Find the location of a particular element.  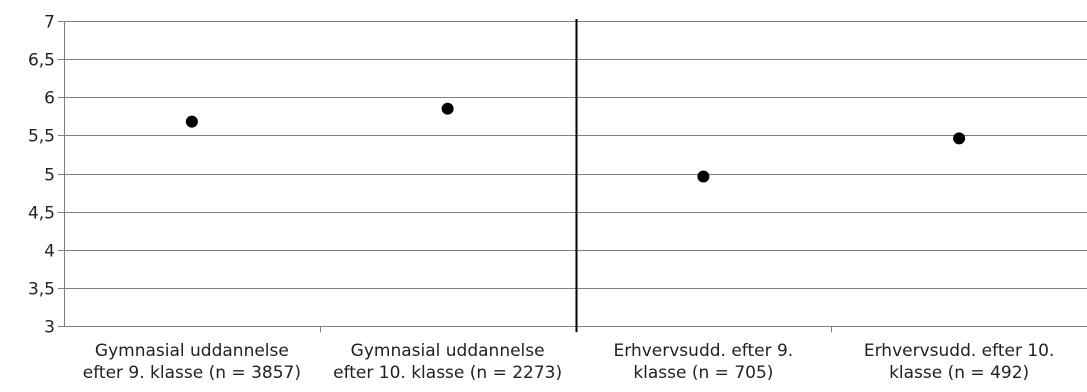

y-tick-labels: 3 3,5 4 4,5 5 5,5 6 6,5 7 is located at coordinates (41, 175).